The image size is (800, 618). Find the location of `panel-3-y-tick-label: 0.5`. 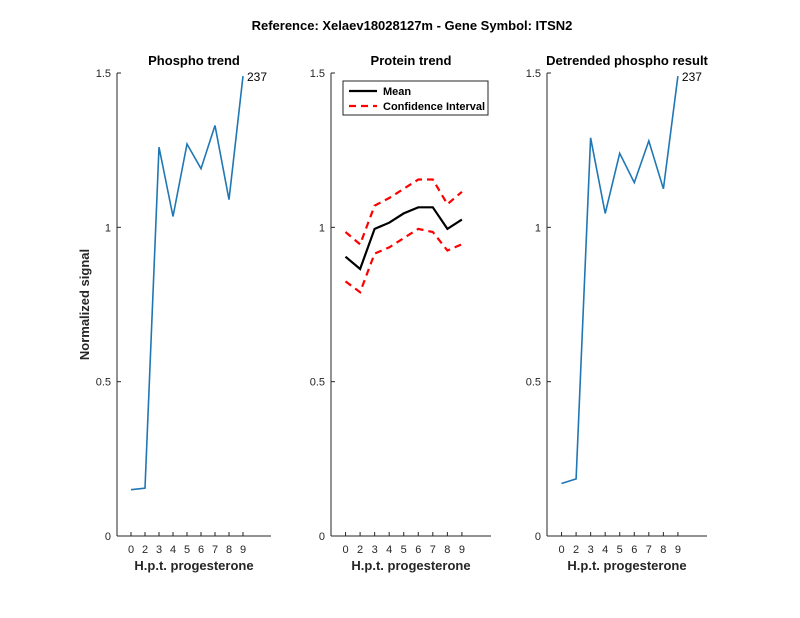

panel-3-y-tick-label: 0.5 is located at coordinates (533, 383).